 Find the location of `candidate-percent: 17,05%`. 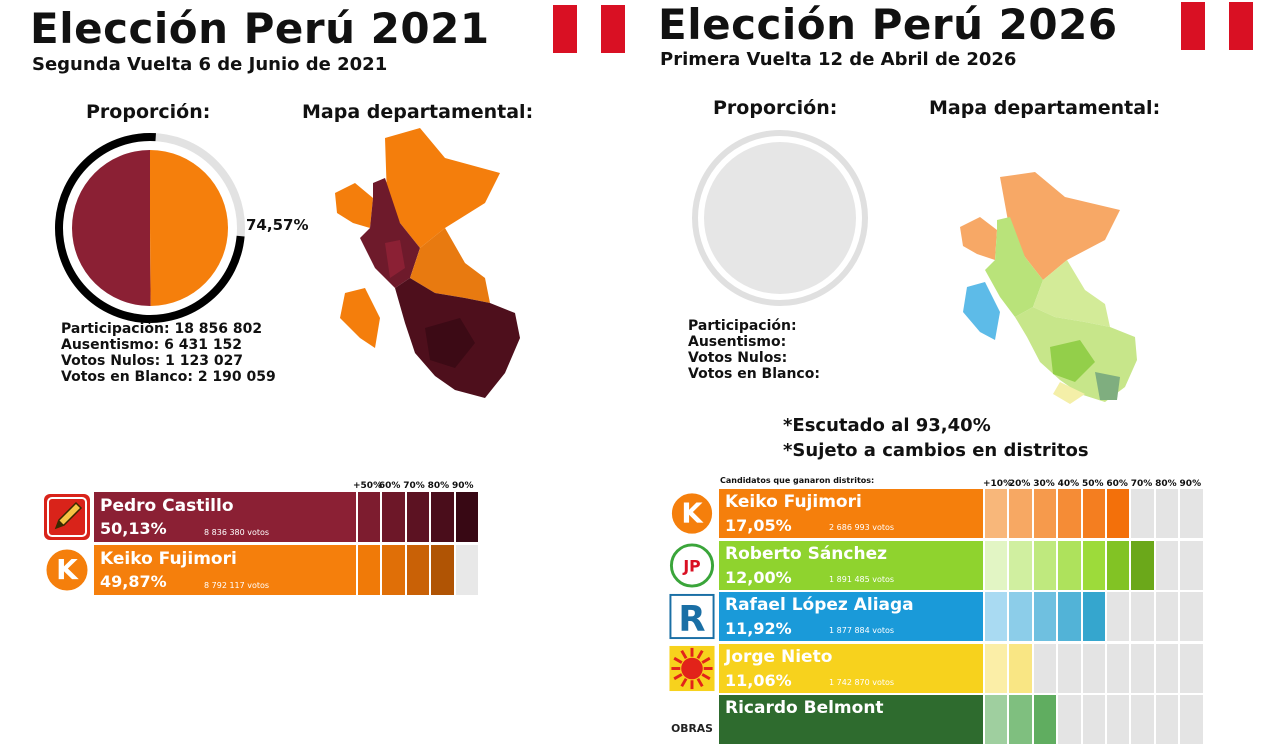

candidate-percent: 17,05% is located at coordinates (758, 525).